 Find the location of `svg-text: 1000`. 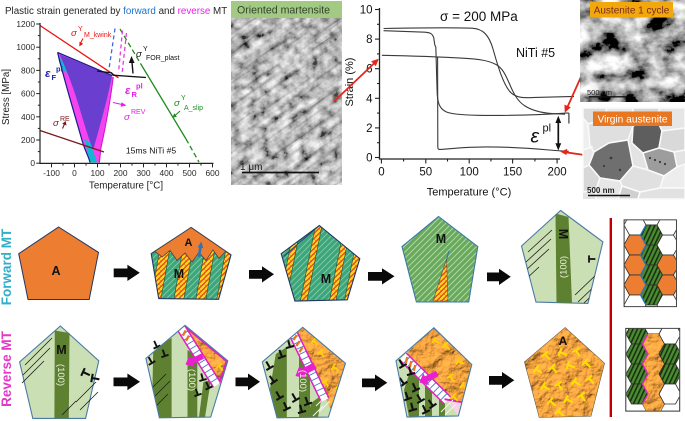

svg-text: 1000 is located at coordinates (25, 47).